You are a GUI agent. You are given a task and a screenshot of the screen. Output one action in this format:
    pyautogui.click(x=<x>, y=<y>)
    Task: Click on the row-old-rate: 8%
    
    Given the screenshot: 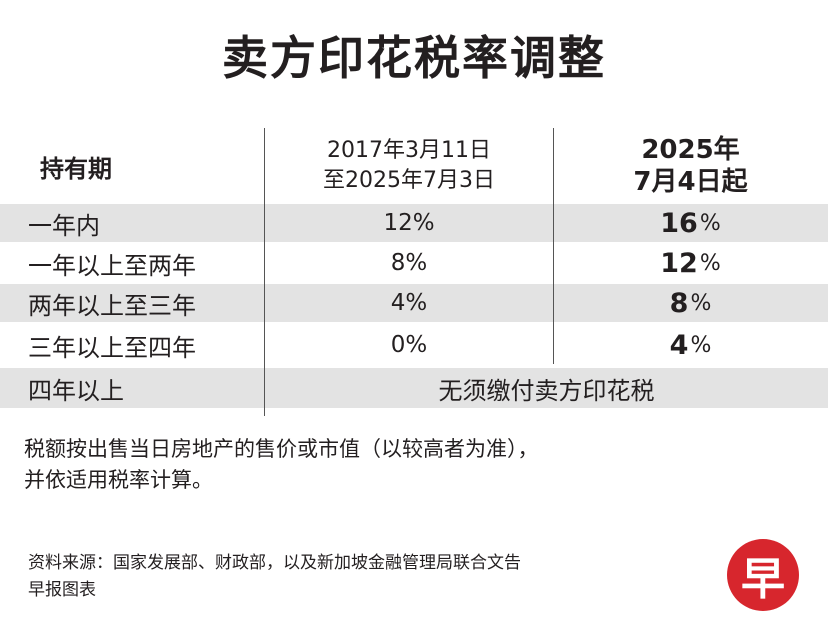 What is the action you would take?
    pyautogui.click(x=409, y=263)
    